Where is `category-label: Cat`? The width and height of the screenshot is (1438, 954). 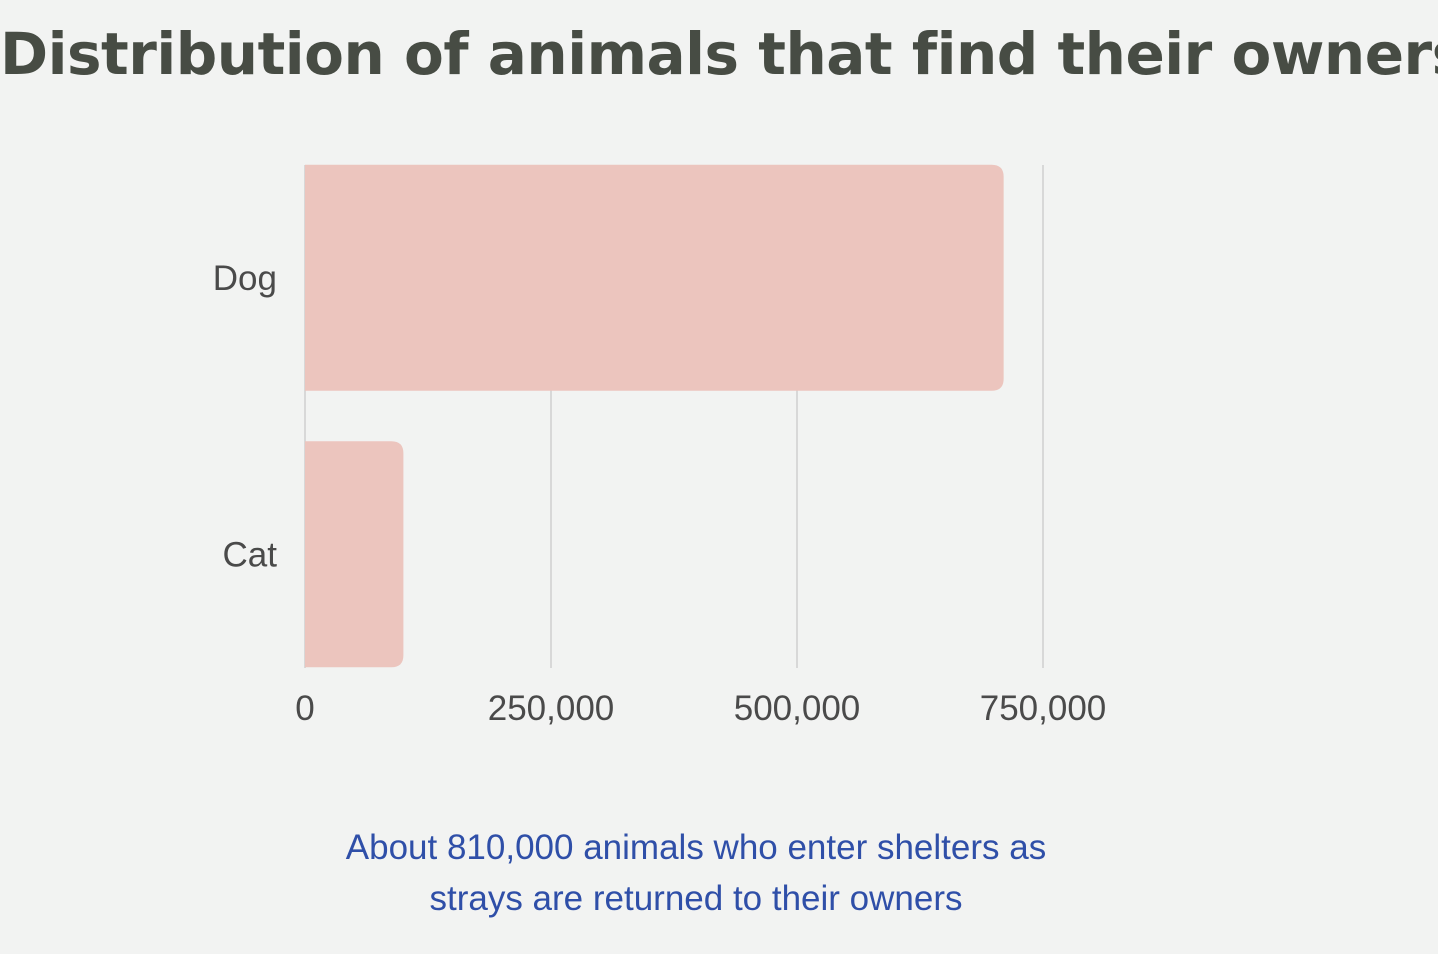 category-label: Cat is located at coordinates (250, 554).